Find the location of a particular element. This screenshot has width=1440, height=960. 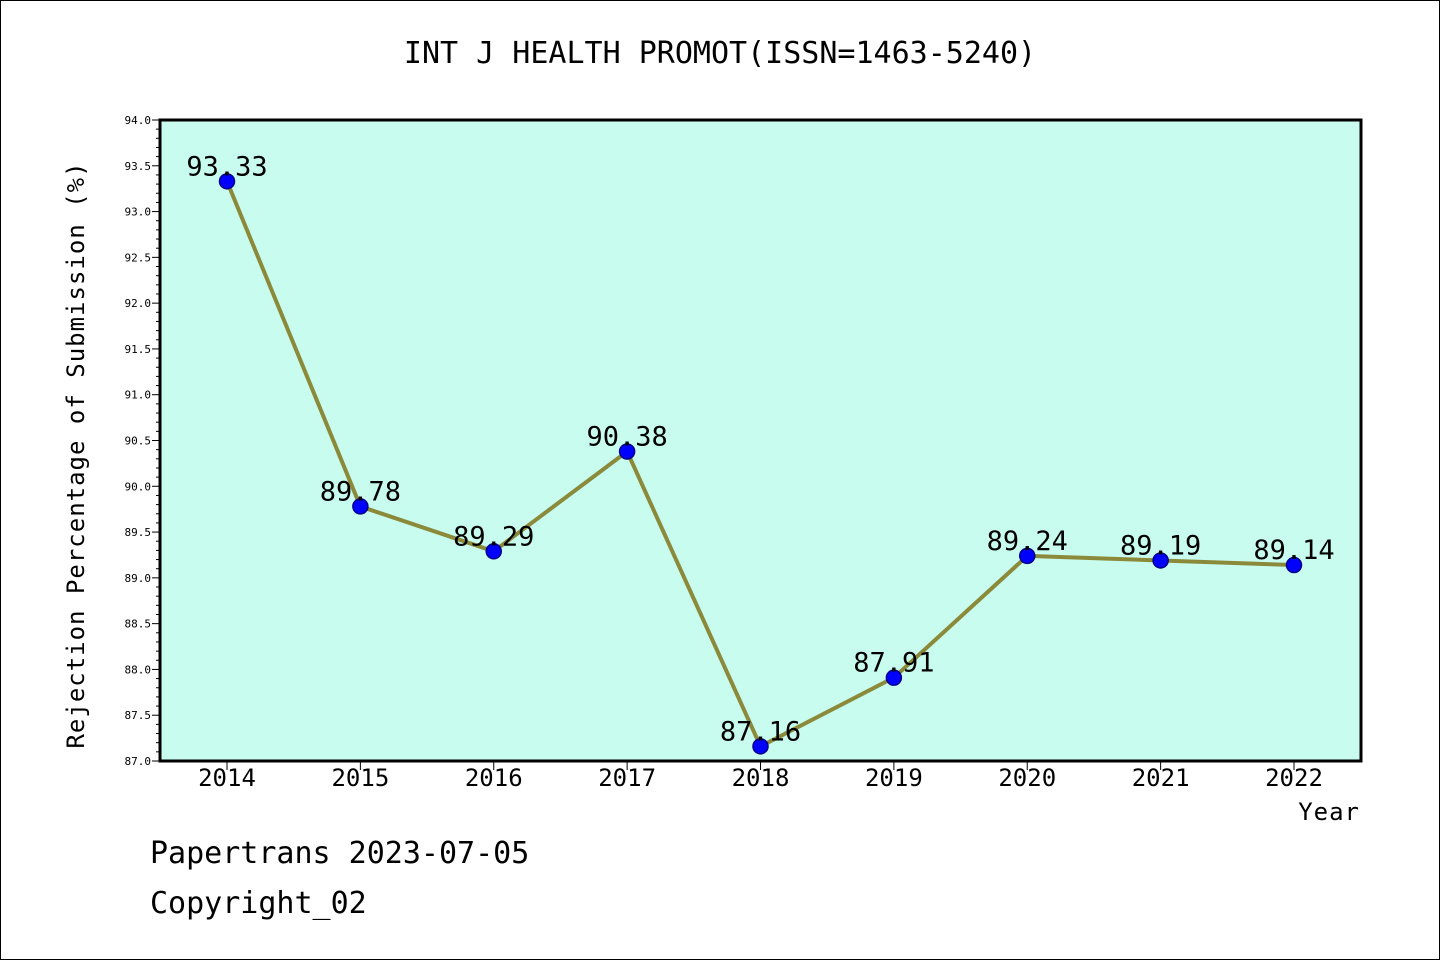

data-label: 89.78 is located at coordinates (360, 491).